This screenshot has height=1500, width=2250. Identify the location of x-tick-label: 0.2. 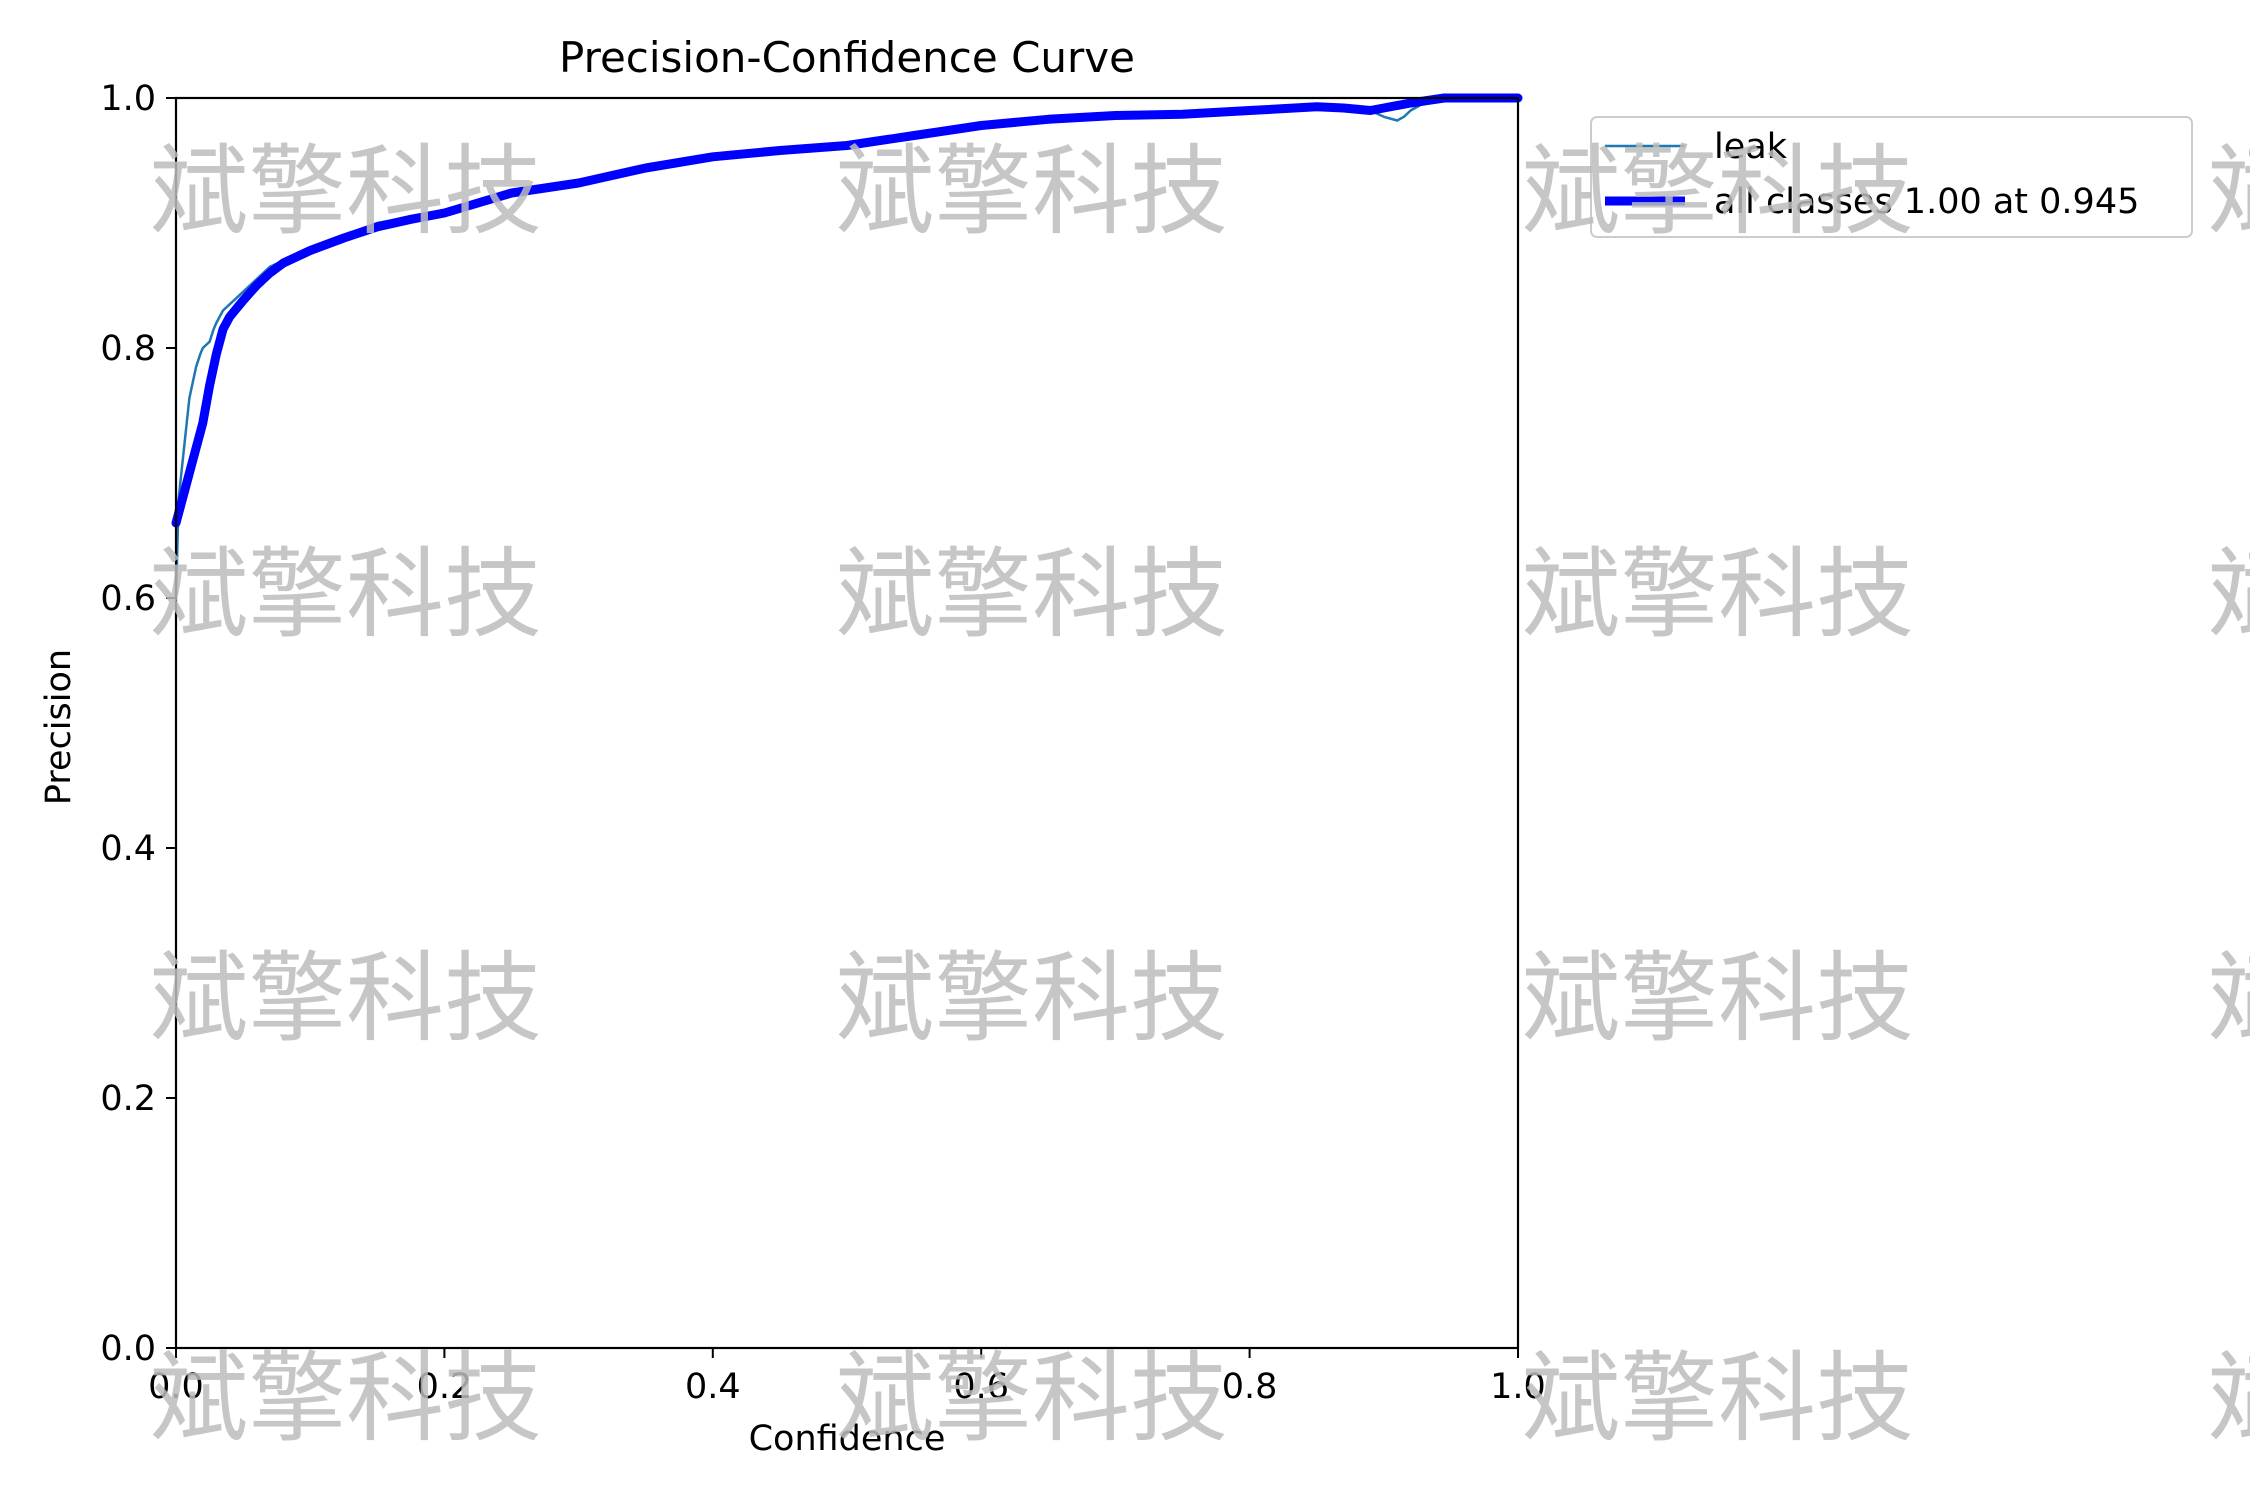
(445, 1387).